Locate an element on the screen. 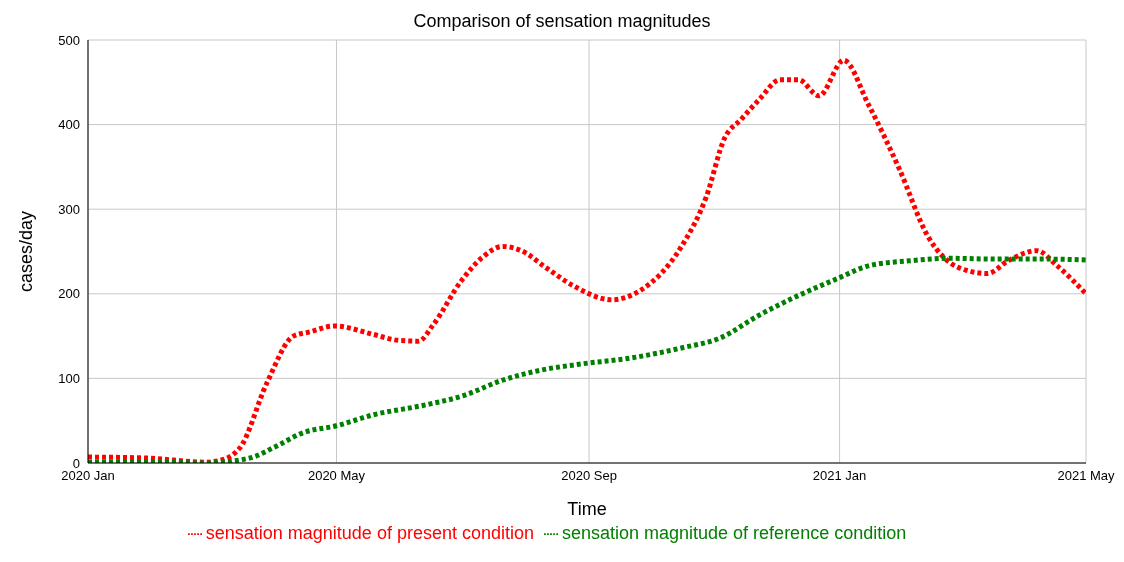 The height and width of the screenshot is (562, 1124). x-axis-title: Time is located at coordinates (587, 509).